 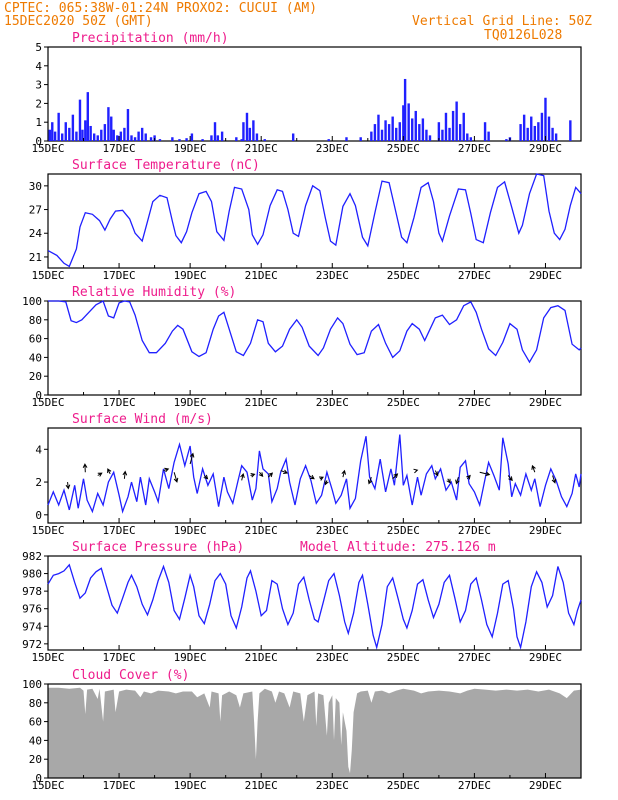 I want to click on temperature-frame, so click(x=314, y=221).